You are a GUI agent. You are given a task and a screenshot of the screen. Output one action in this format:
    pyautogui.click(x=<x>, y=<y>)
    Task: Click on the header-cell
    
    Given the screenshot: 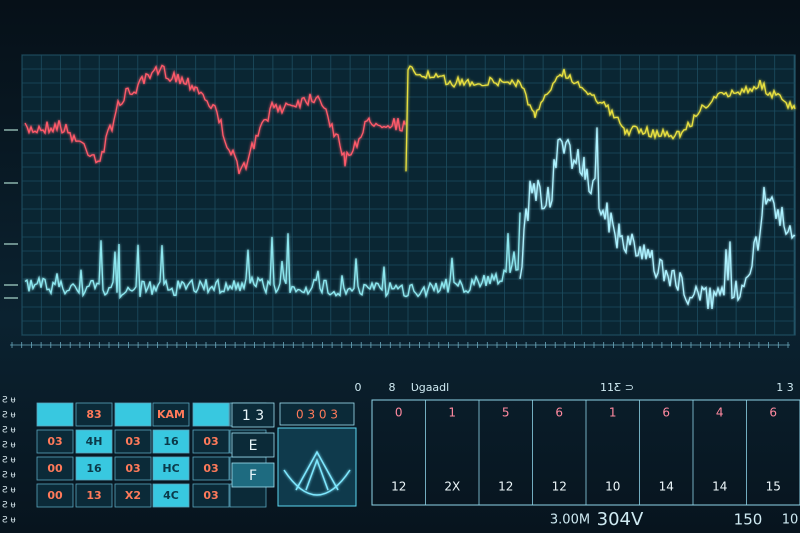 What is the action you would take?
    pyautogui.click(x=317, y=414)
    